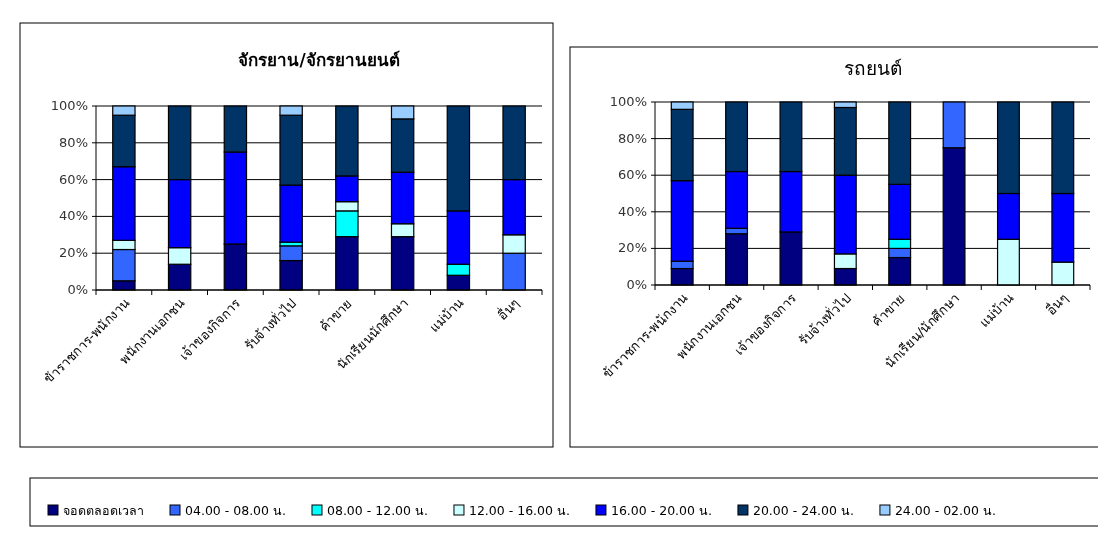 Image resolution: width=1098 pixels, height=534 pixels. What do you see at coordinates (377, 510) in the screenshot?
I see `legend-label: 08.00 - 12.00 น.` at bounding box center [377, 510].